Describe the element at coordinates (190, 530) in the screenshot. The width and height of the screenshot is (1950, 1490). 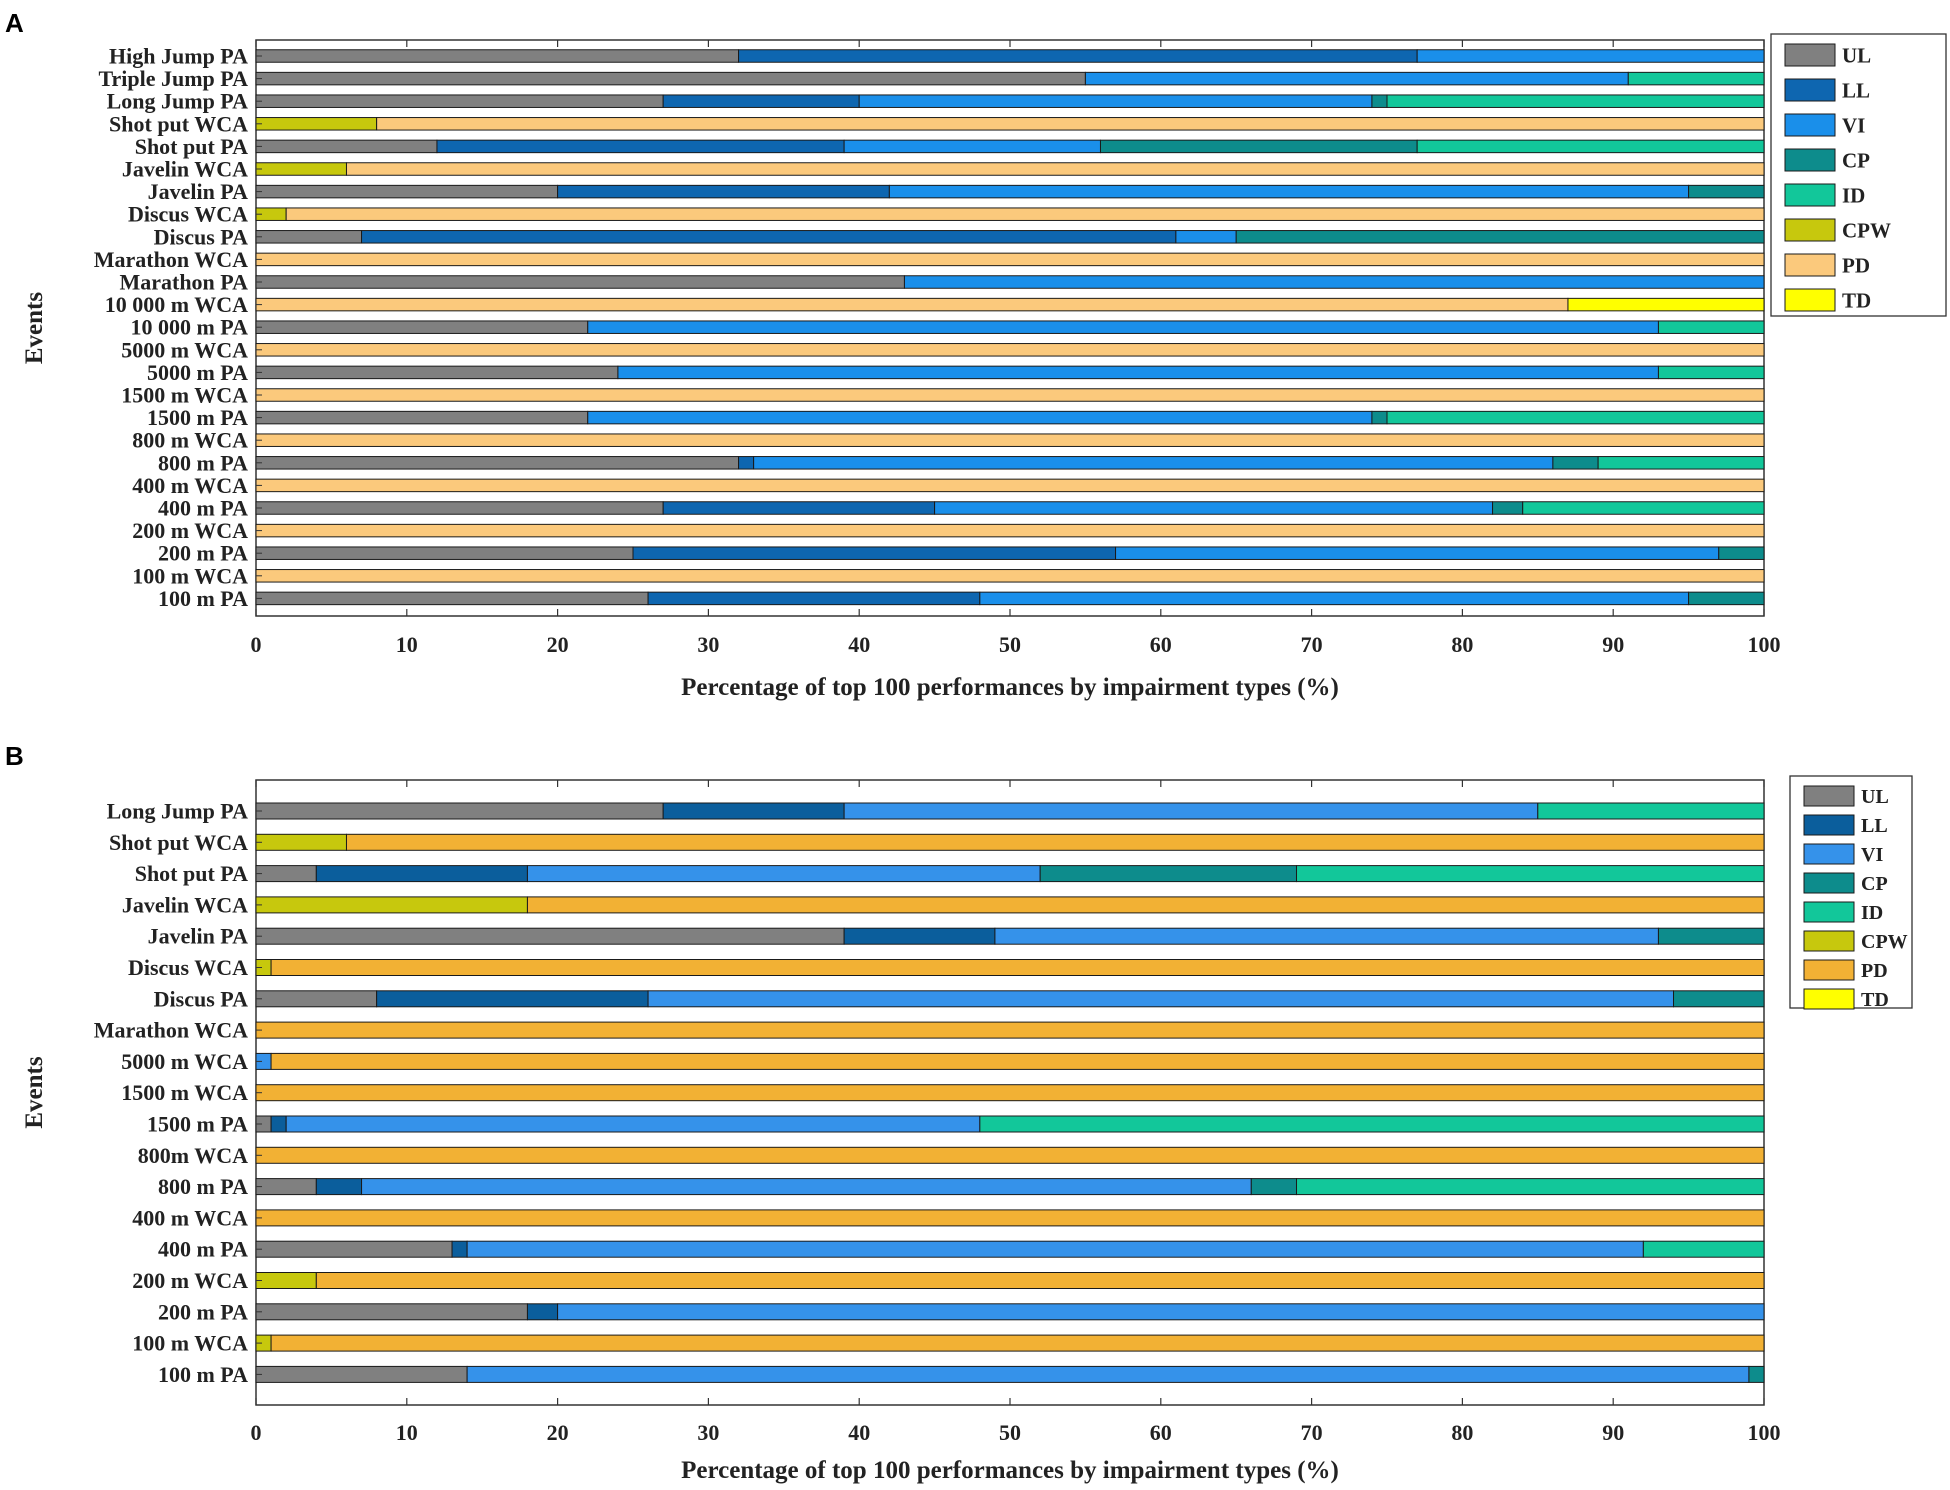
I see `y-tick-label: 200 m WCA` at that location.